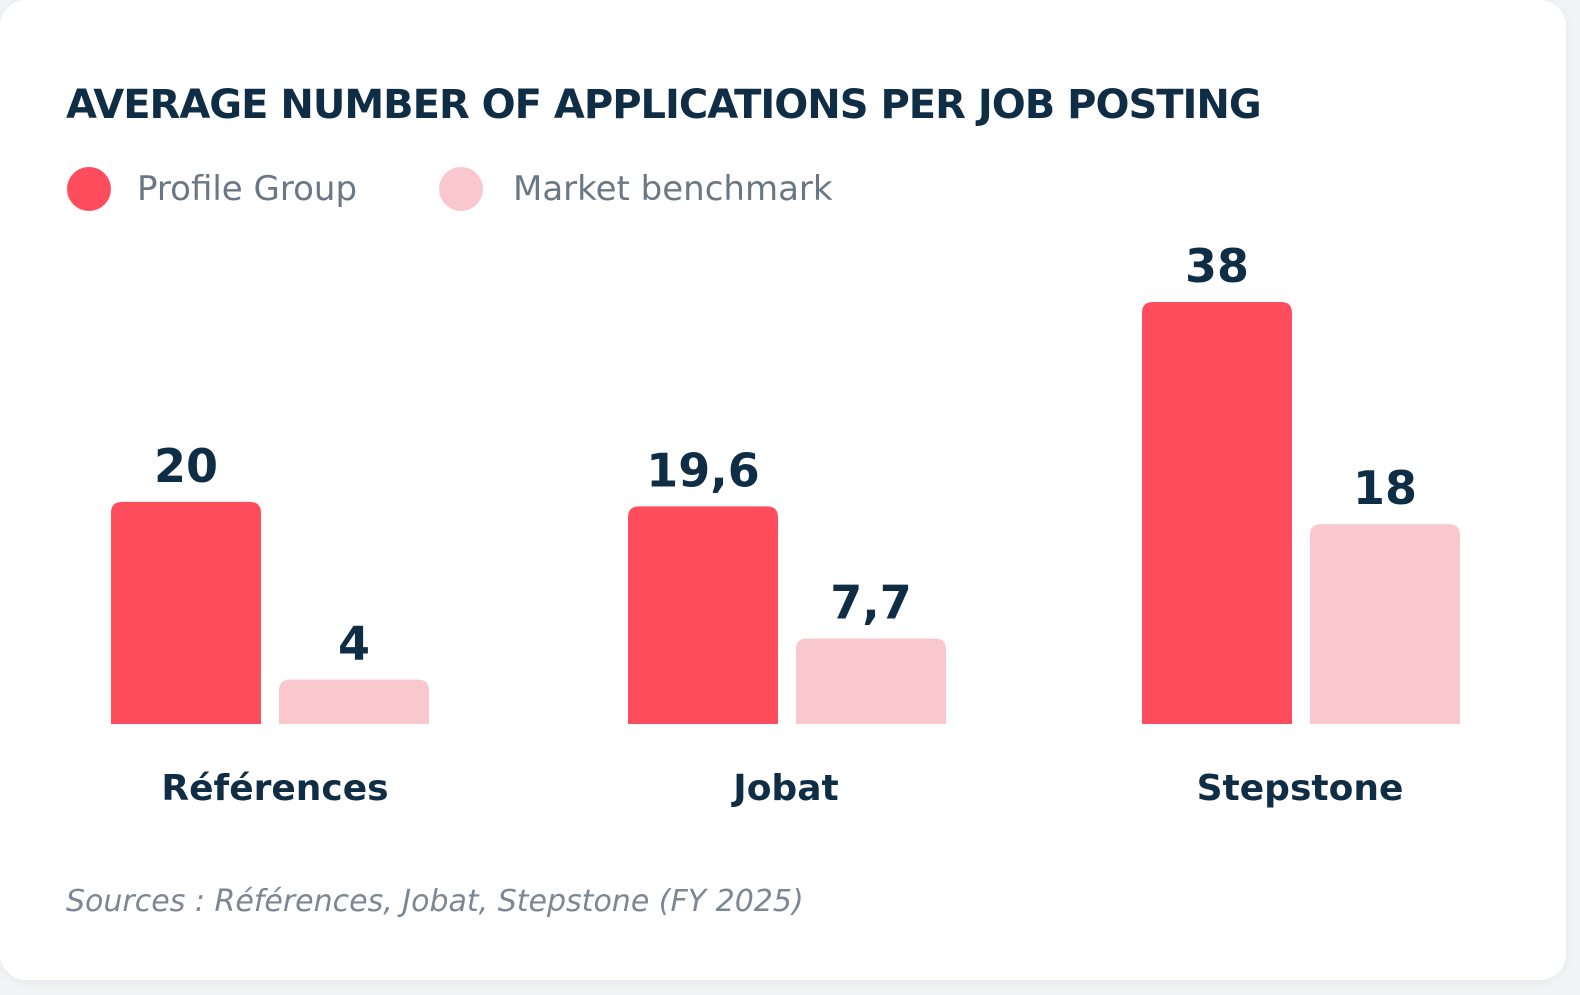 This screenshot has width=1580, height=995. What do you see at coordinates (673, 189) in the screenshot?
I see `legend-label-market-benchmark: Market benchmark` at bounding box center [673, 189].